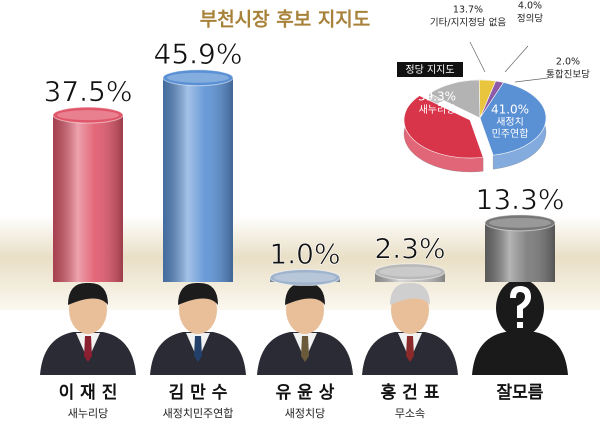 Image resolution: width=600 pixels, height=430 pixels. Describe the element at coordinates (305, 413) in the screenshot. I see `party-name: 새정치당` at that location.